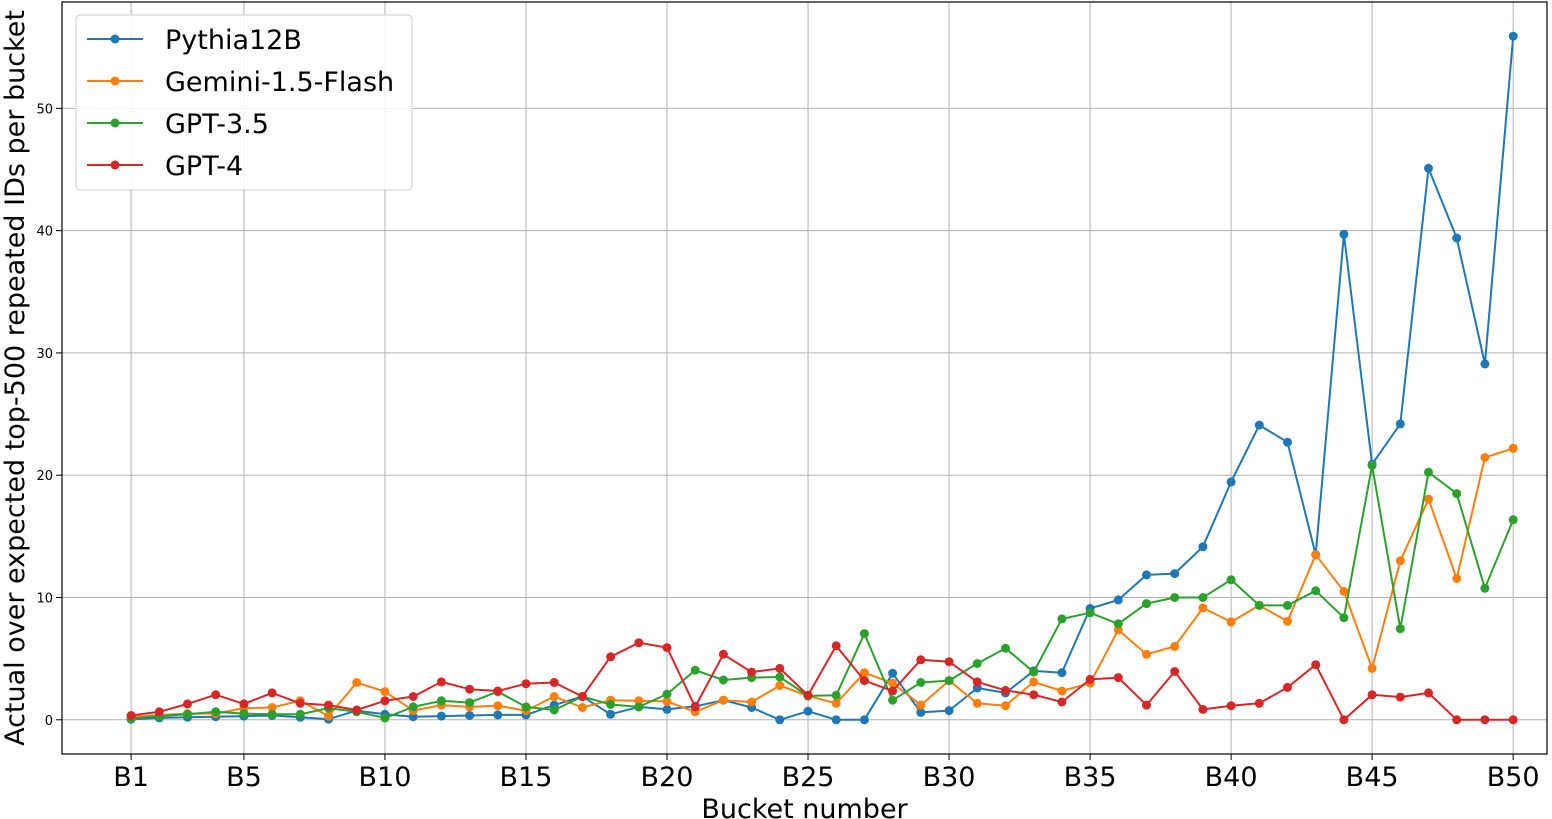  What do you see at coordinates (1513, 777) in the screenshot?
I see `x-tick-label: B50` at bounding box center [1513, 777].